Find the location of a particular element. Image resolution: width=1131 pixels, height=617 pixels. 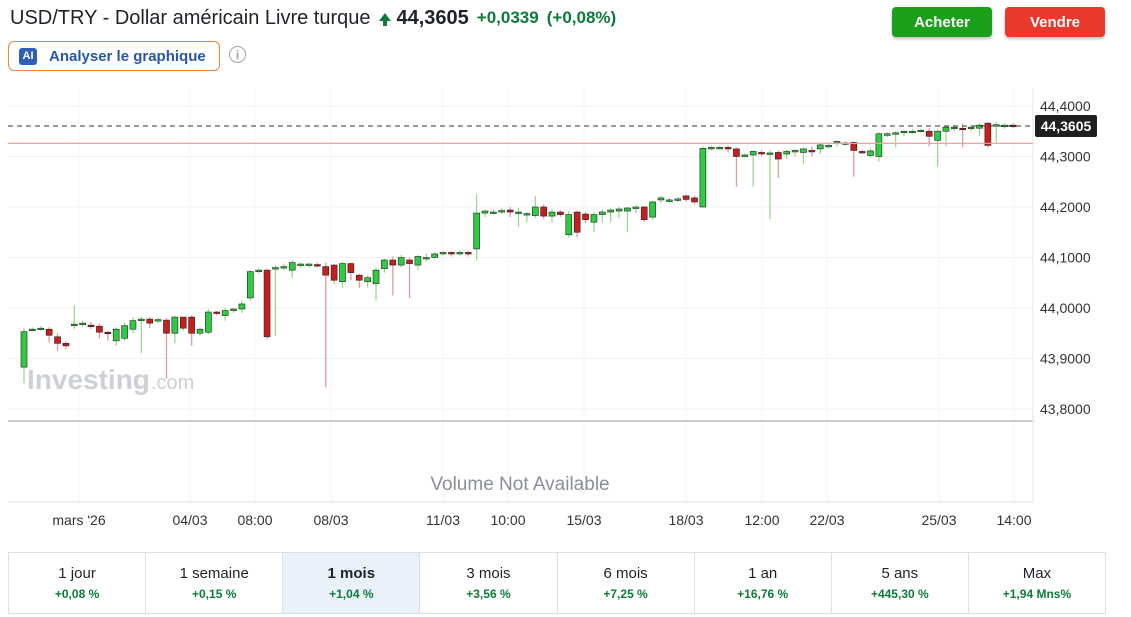

x-tick-label: mars '26 is located at coordinates (78, 520).